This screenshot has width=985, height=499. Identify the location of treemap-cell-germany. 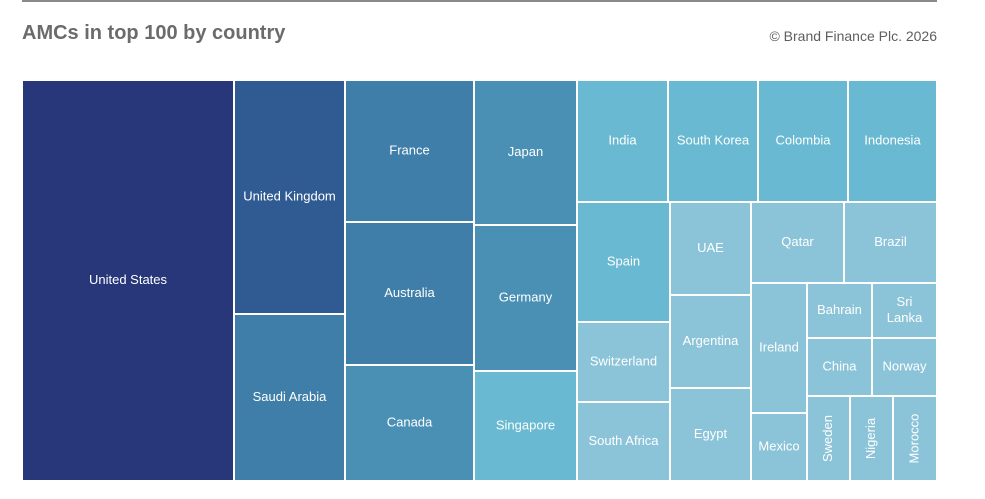
(525, 298).